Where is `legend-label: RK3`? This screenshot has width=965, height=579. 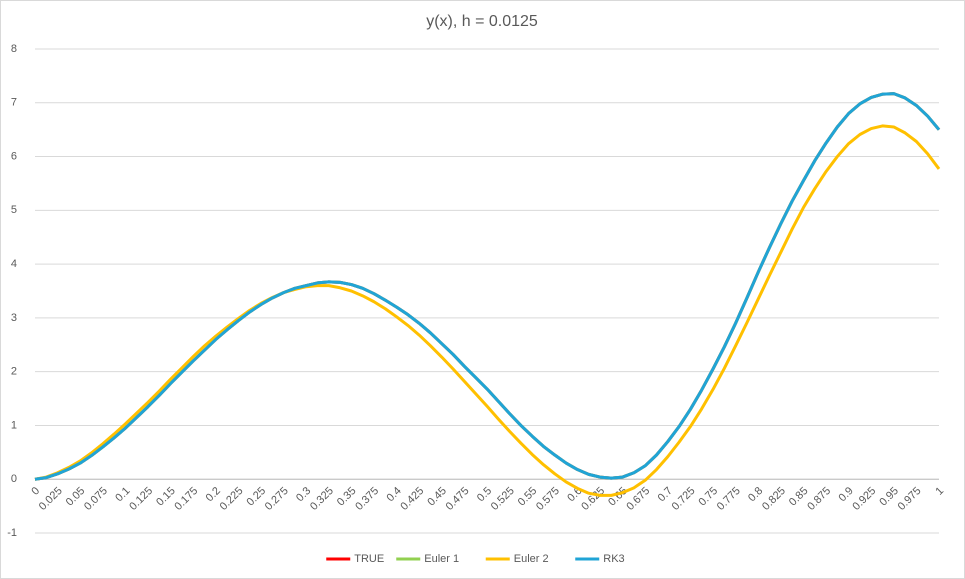
legend-label: RK3 is located at coordinates (613, 559).